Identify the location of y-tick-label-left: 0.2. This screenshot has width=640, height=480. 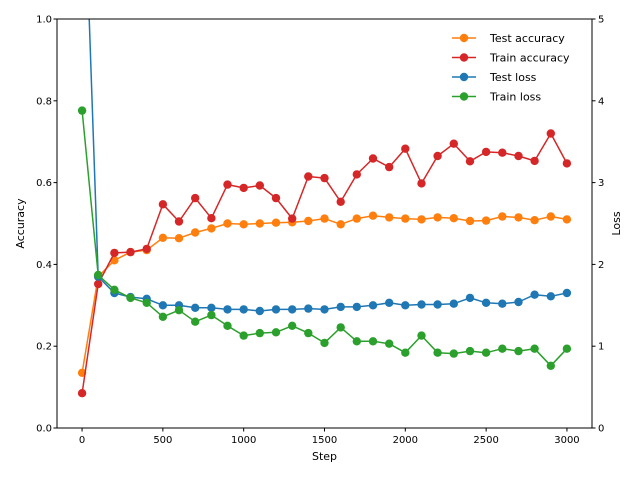
(44, 347).